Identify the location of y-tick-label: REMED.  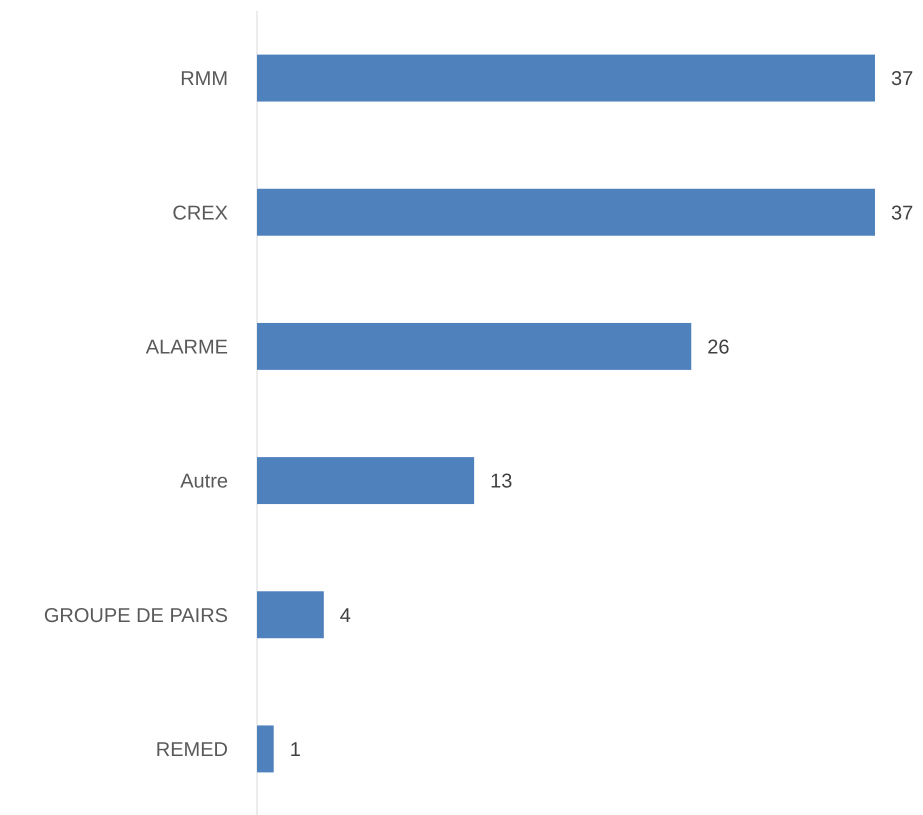
(192, 749).